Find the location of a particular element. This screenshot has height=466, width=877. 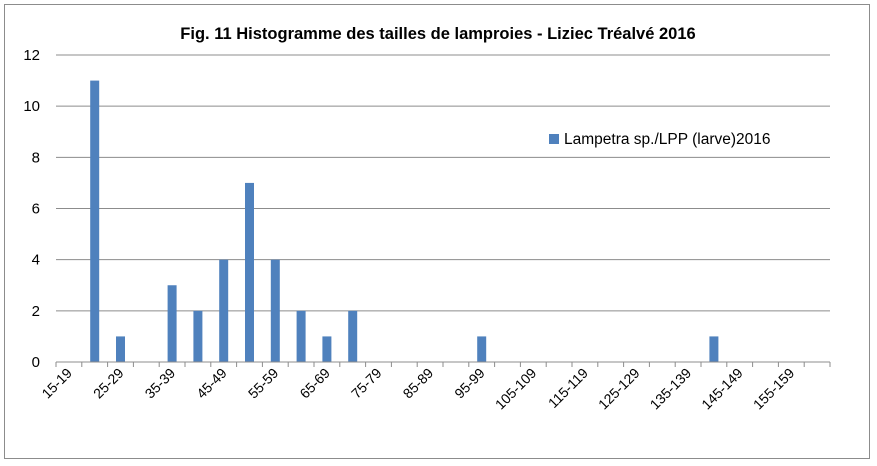

x-tick-label: 35-39 is located at coordinates (160, 383).